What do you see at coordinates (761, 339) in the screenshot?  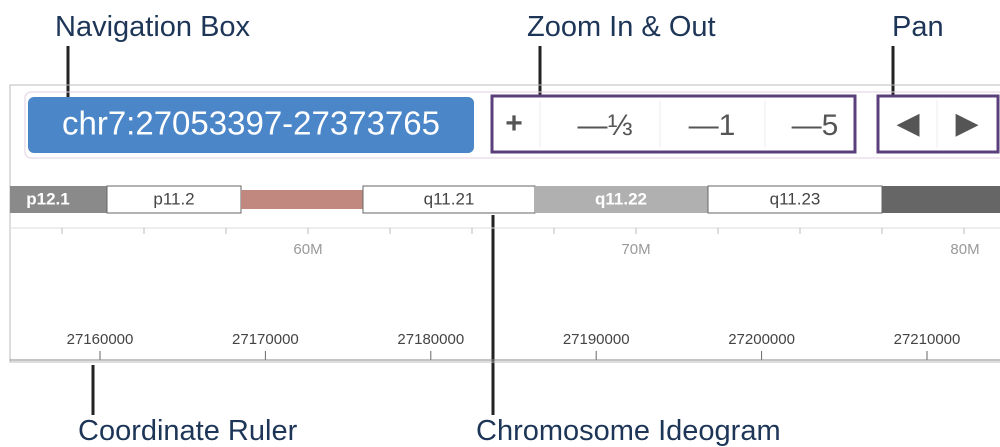 I see `ruler-label: 27200000` at bounding box center [761, 339].